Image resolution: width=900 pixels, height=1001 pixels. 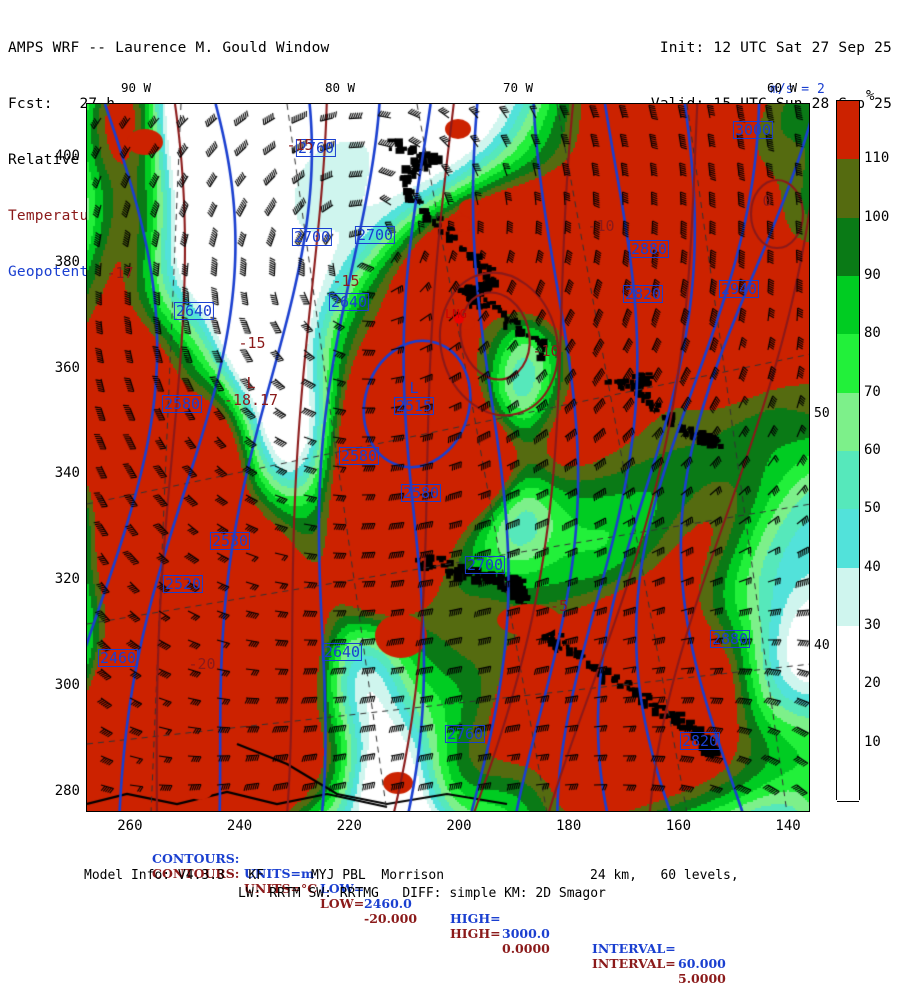 I want to click on geo-interval-value: 60.000, so click(x=702, y=963).